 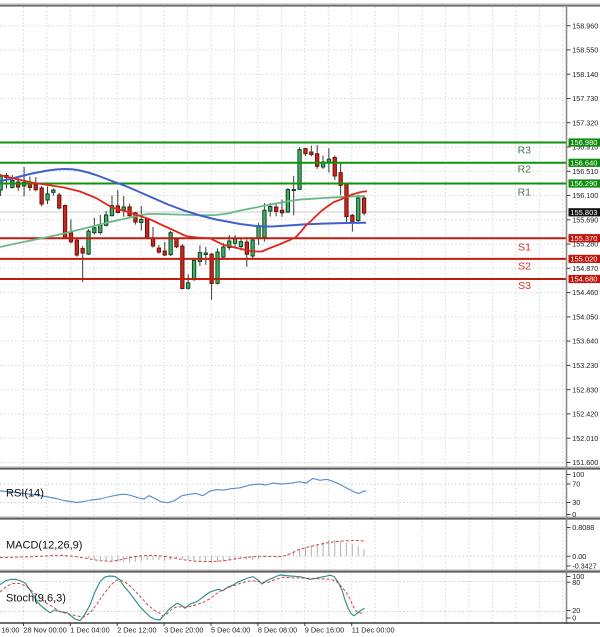 What do you see at coordinates (585, 244) in the screenshot?
I see `svg-text: 155.280` at bounding box center [585, 244].